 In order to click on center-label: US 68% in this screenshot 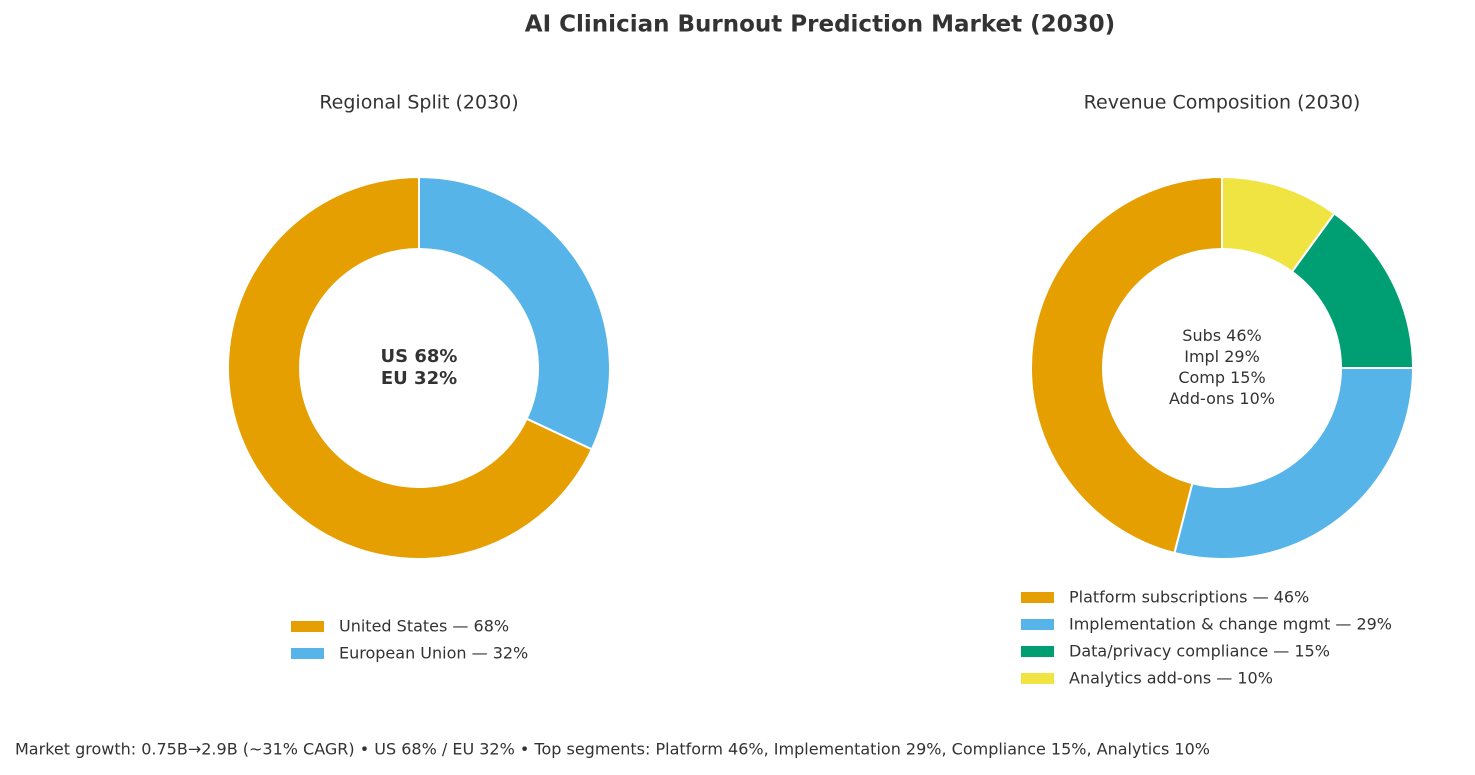, I will do `click(419, 356)`.